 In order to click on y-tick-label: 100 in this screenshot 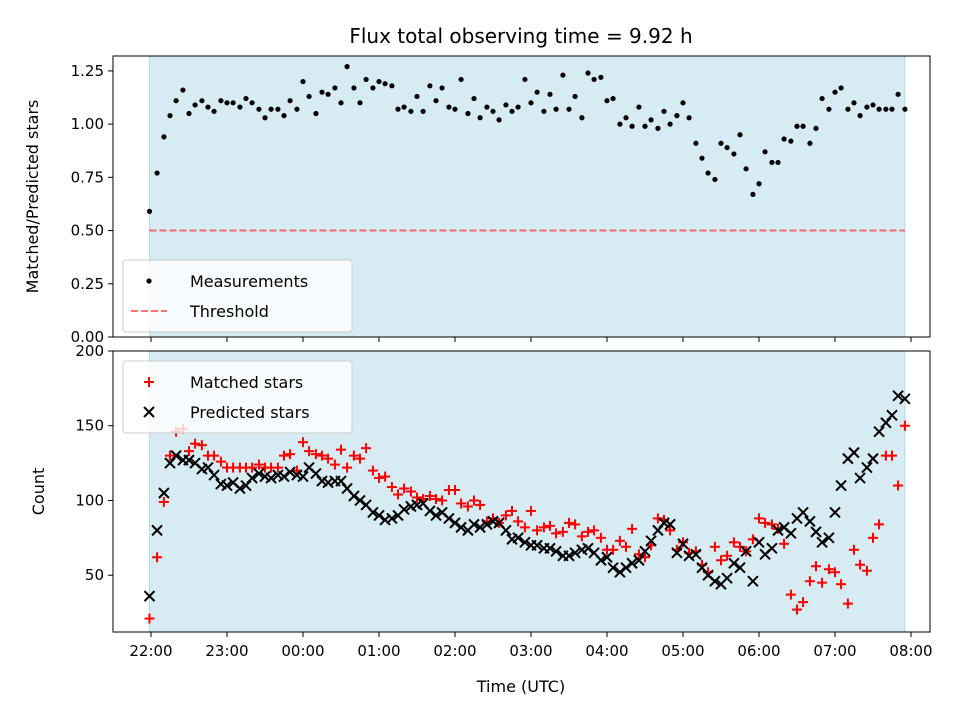, I will do `click(89, 500)`.